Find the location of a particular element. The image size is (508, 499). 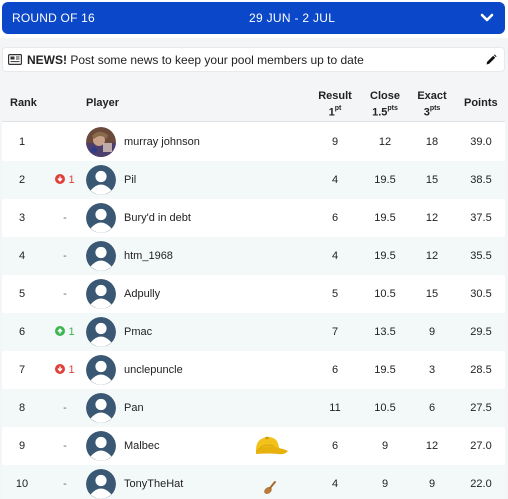

table-row: 2 1 Pil 4 19.5 15 38.5 is located at coordinates (253, 180).